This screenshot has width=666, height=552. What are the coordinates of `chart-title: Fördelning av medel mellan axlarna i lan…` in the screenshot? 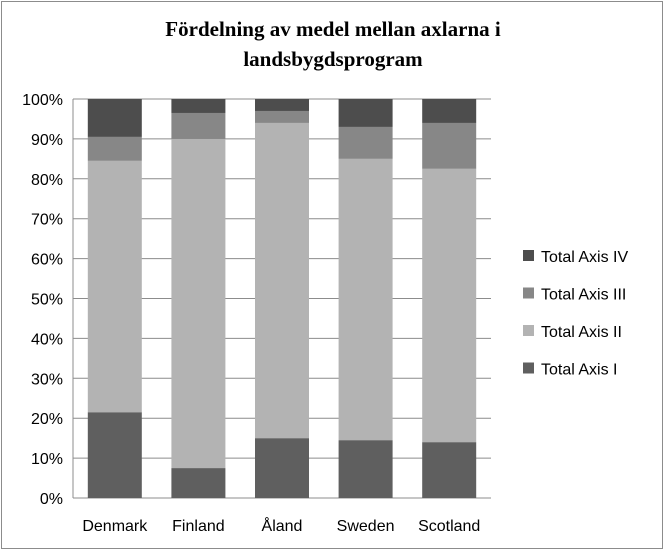 It's located at (333, 44).